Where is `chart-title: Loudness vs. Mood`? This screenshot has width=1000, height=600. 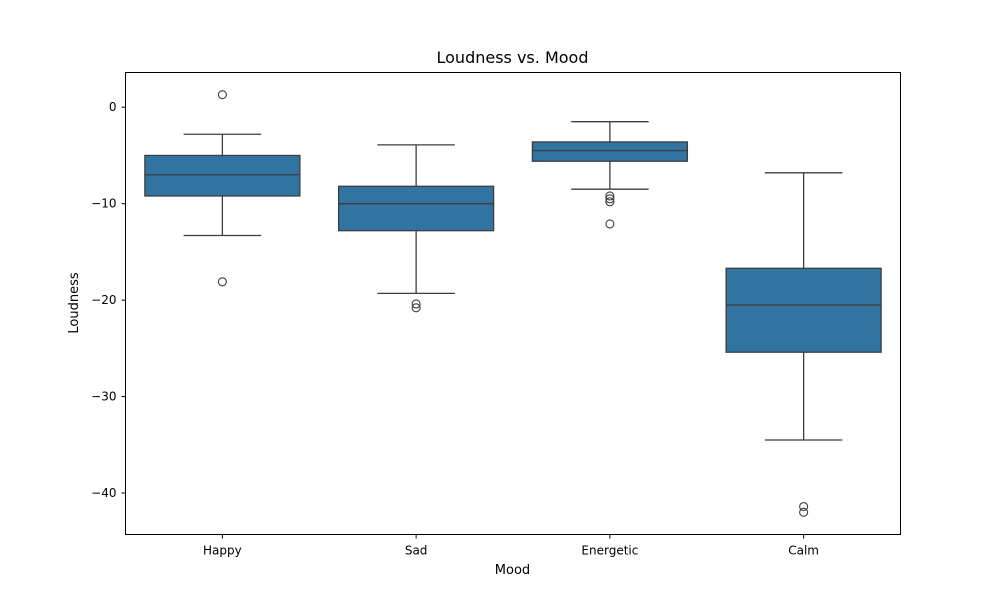
chart-title: Loudness vs. Mood is located at coordinates (513, 57).